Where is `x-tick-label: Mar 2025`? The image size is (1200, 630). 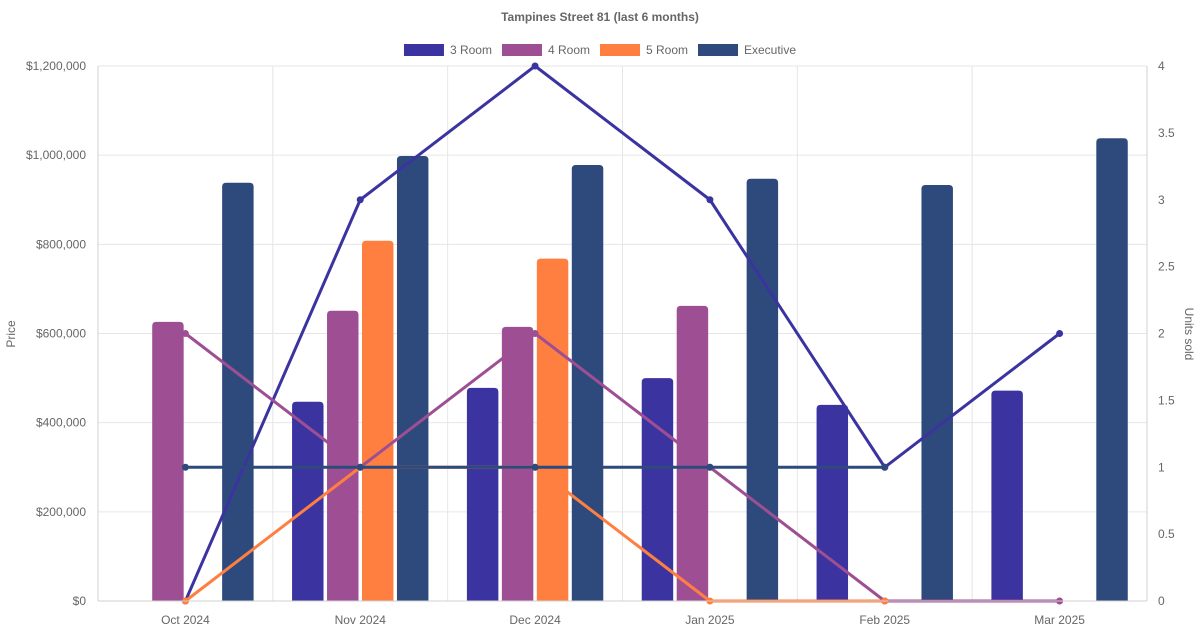 x-tick-label: Mar 2025 is located at coordinates (1059, 620).